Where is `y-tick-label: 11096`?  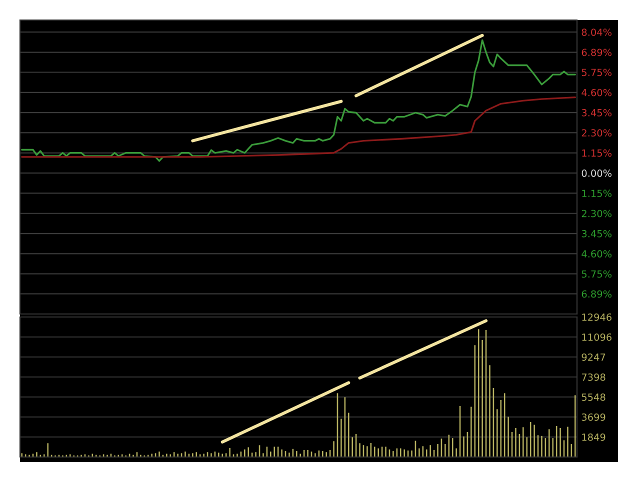
y-tick-label: 11096 is located at coordinates (597, 337).